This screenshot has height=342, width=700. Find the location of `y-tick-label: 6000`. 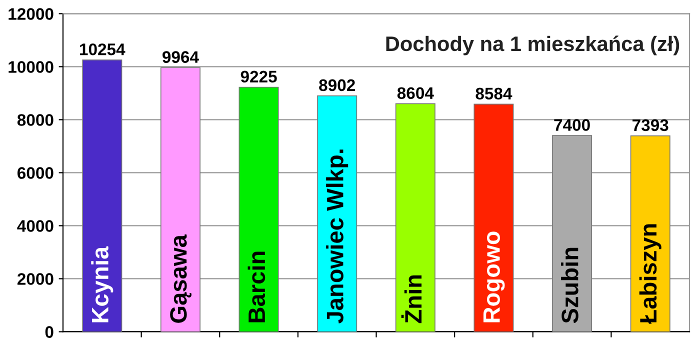

y-tick-label: 6000 is located at coordinates (36, 173).